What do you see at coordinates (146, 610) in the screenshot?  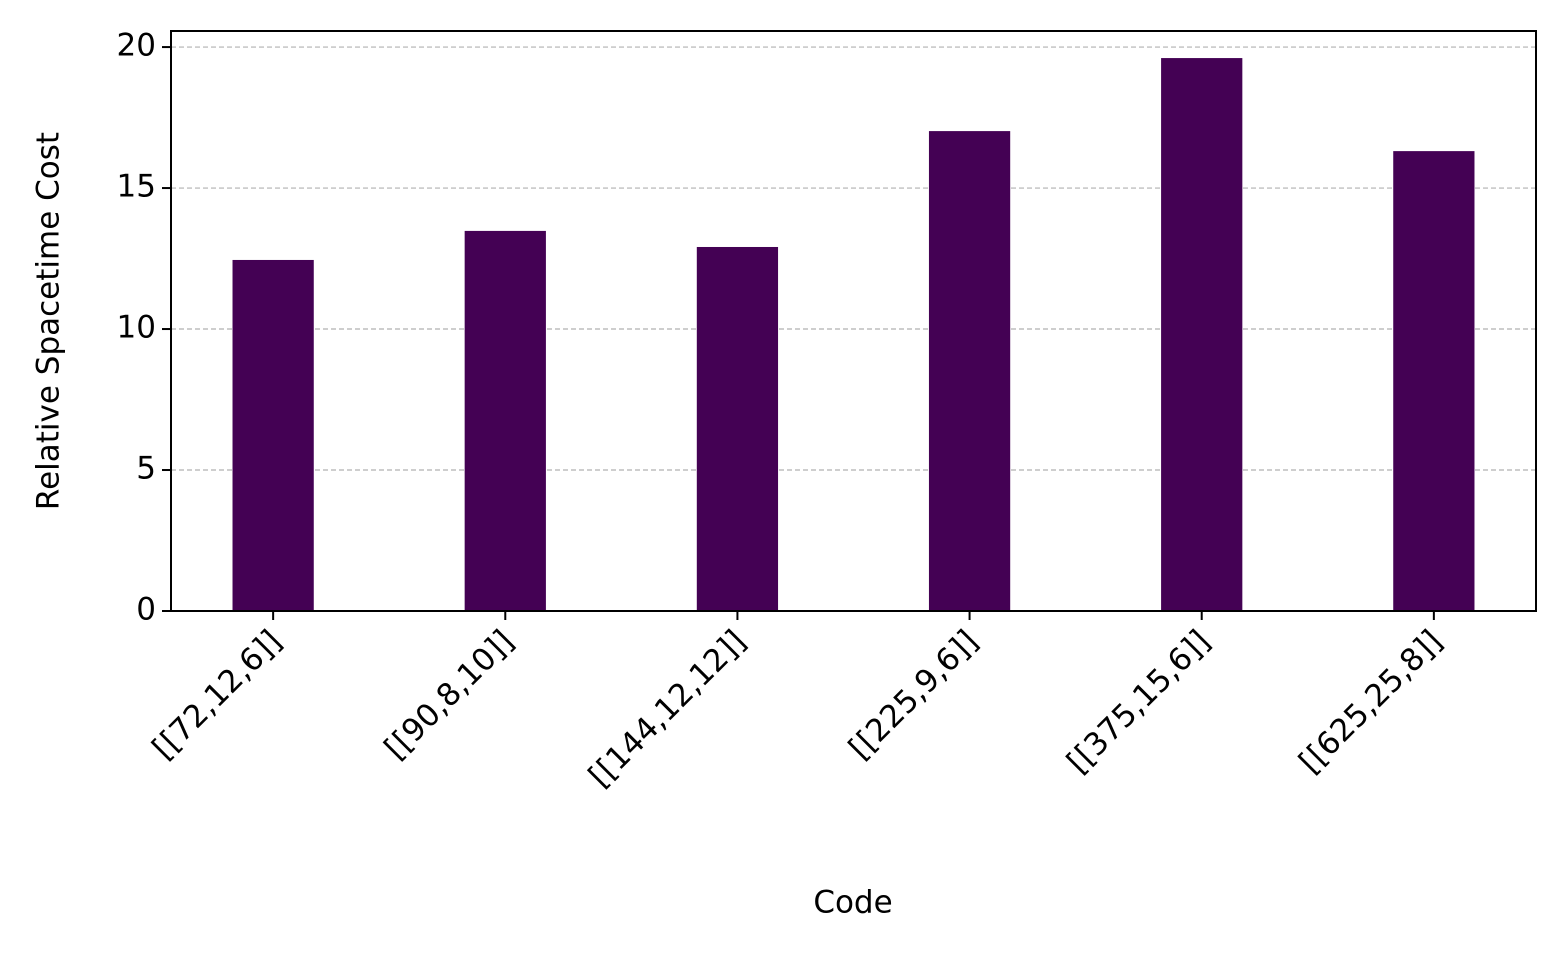 I see `y-tick-label: 0` at bounding box center [146, 610].